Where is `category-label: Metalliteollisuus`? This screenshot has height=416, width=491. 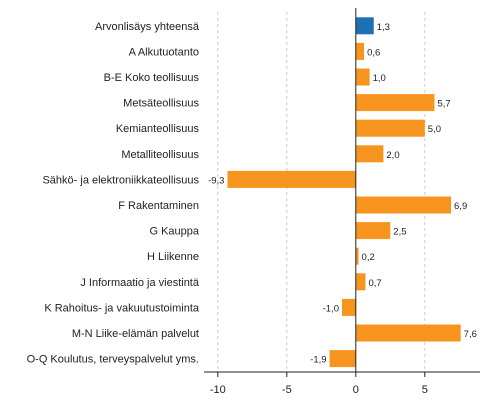
category-label: Metalliteollisuus is located at coordinates (160, 155).